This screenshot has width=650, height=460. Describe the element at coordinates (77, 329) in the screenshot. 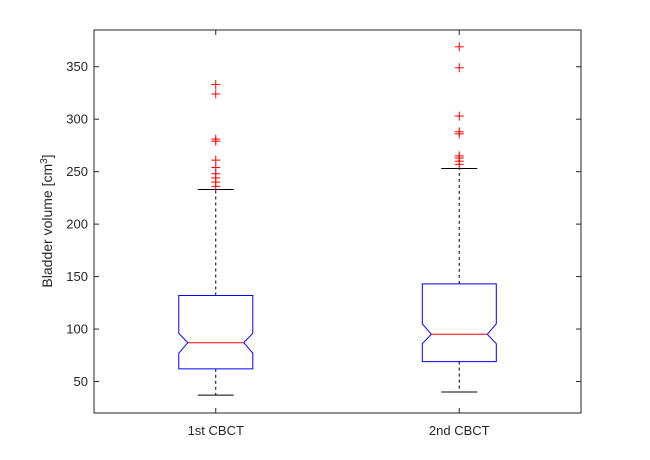

I see `y-tick-label: 100` at that location.